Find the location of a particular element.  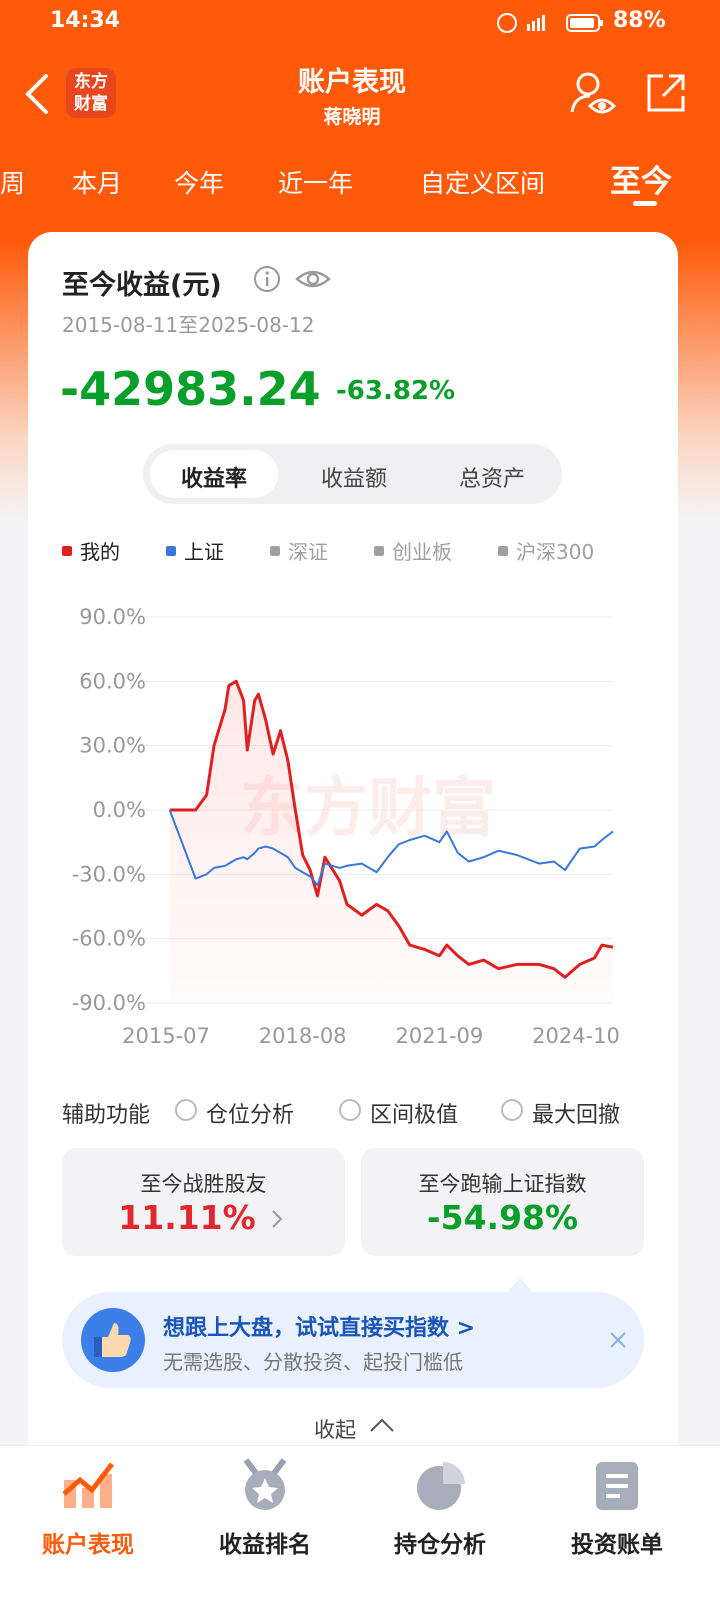

privacy-button is located at coordinates (593, 94).